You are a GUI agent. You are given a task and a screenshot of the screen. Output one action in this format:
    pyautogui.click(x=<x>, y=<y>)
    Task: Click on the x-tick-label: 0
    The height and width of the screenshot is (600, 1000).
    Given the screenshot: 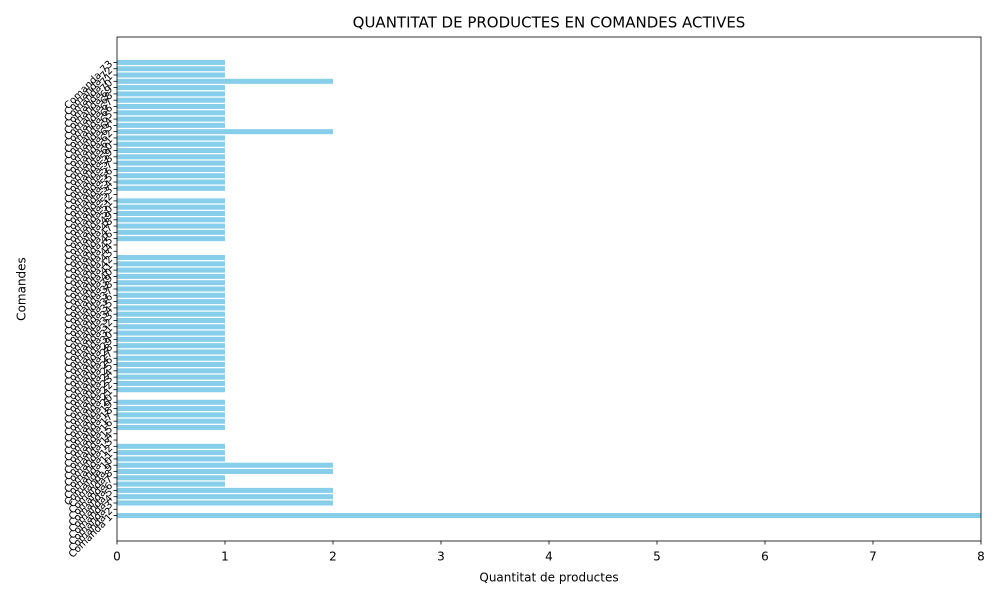 What is the action you would take?
    pyautogui.click(x=117, y=557)
    